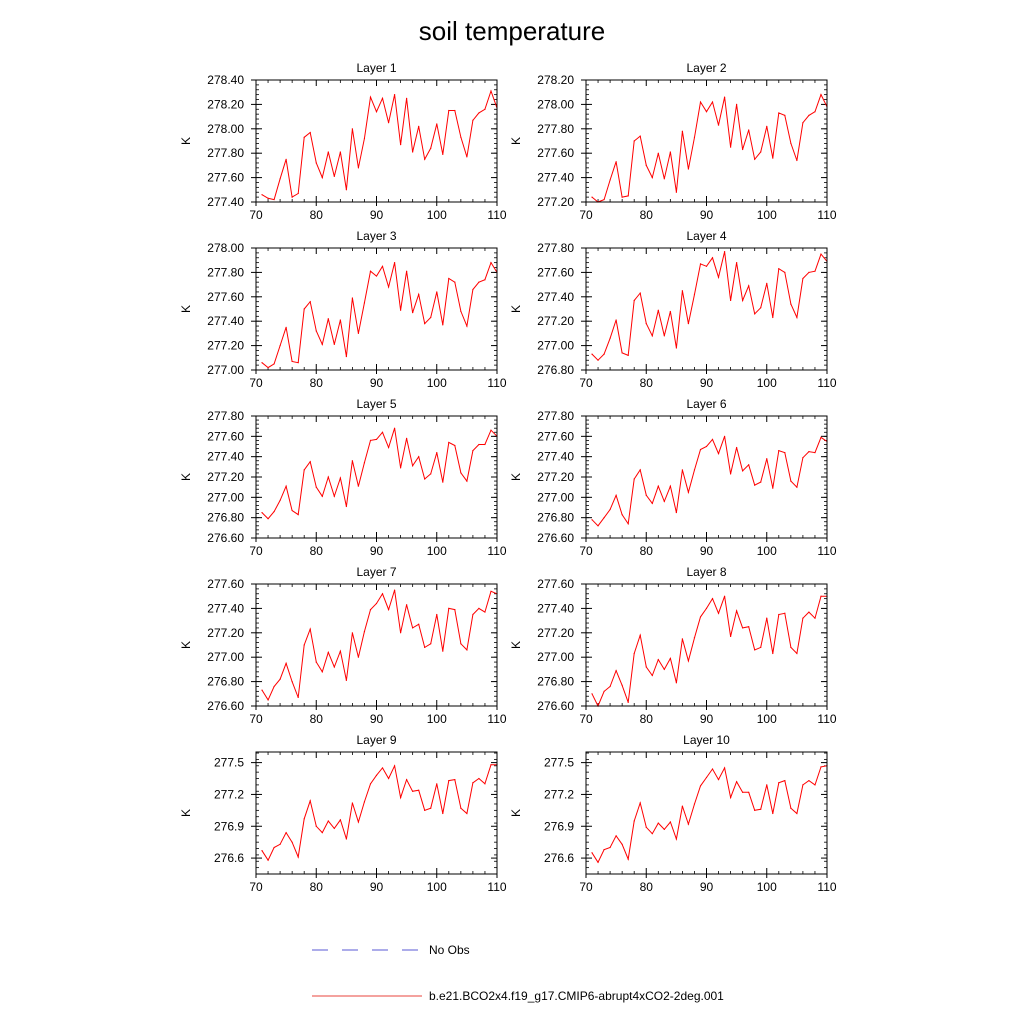 Image resolution: width=1024 pixels, height=1024 pixels. Describe the element at coordinates (516, 309) in the screenshot. I see `y-axis-label: K` at that location.